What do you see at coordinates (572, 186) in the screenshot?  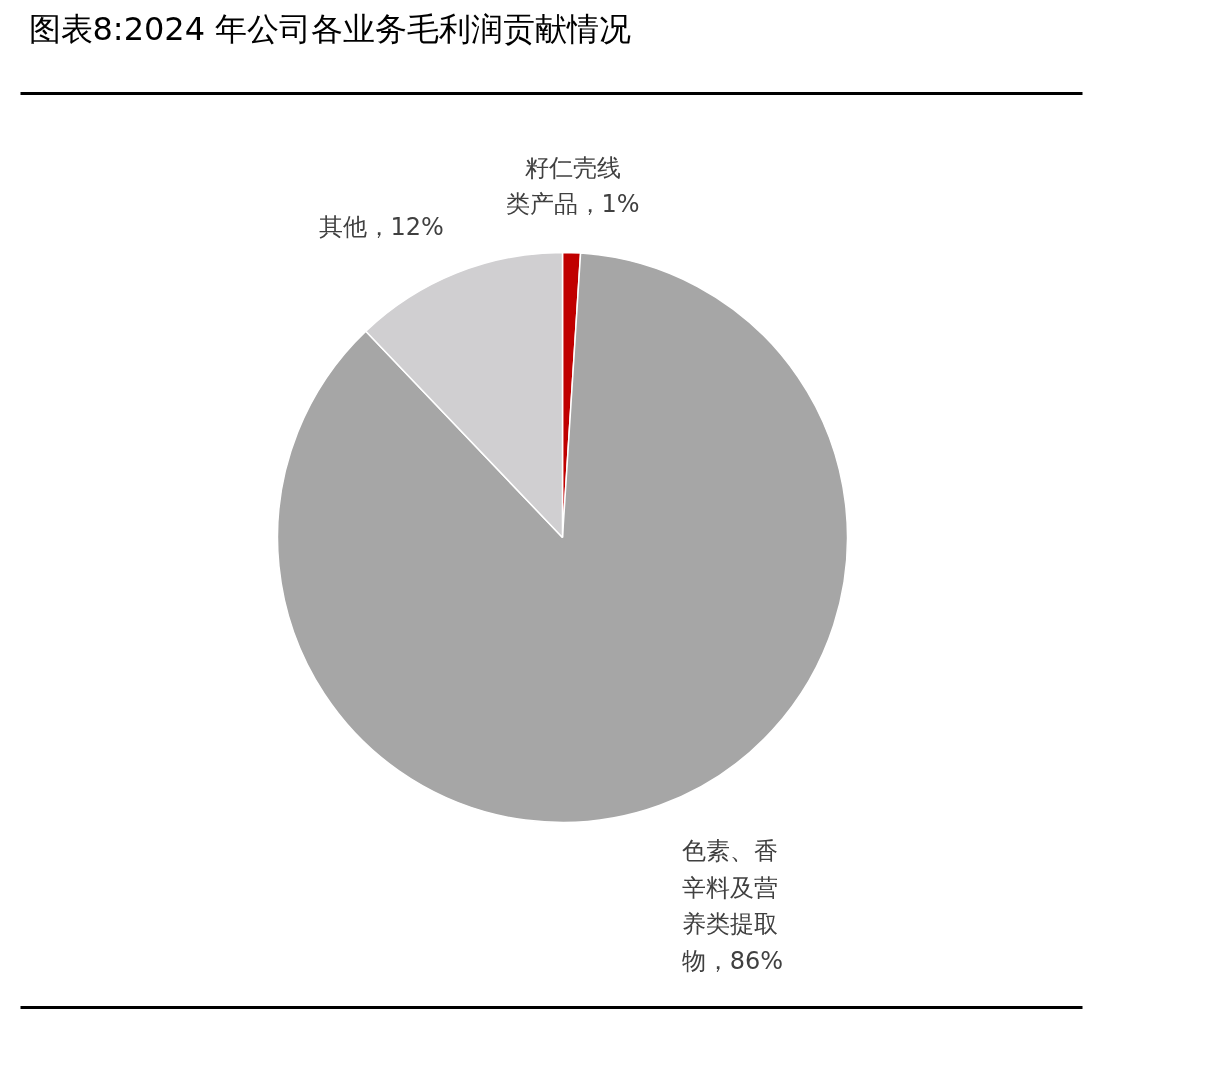 I see `slice-label: 籽仁壳线类产品，1%` at bounding box center [572, 186].